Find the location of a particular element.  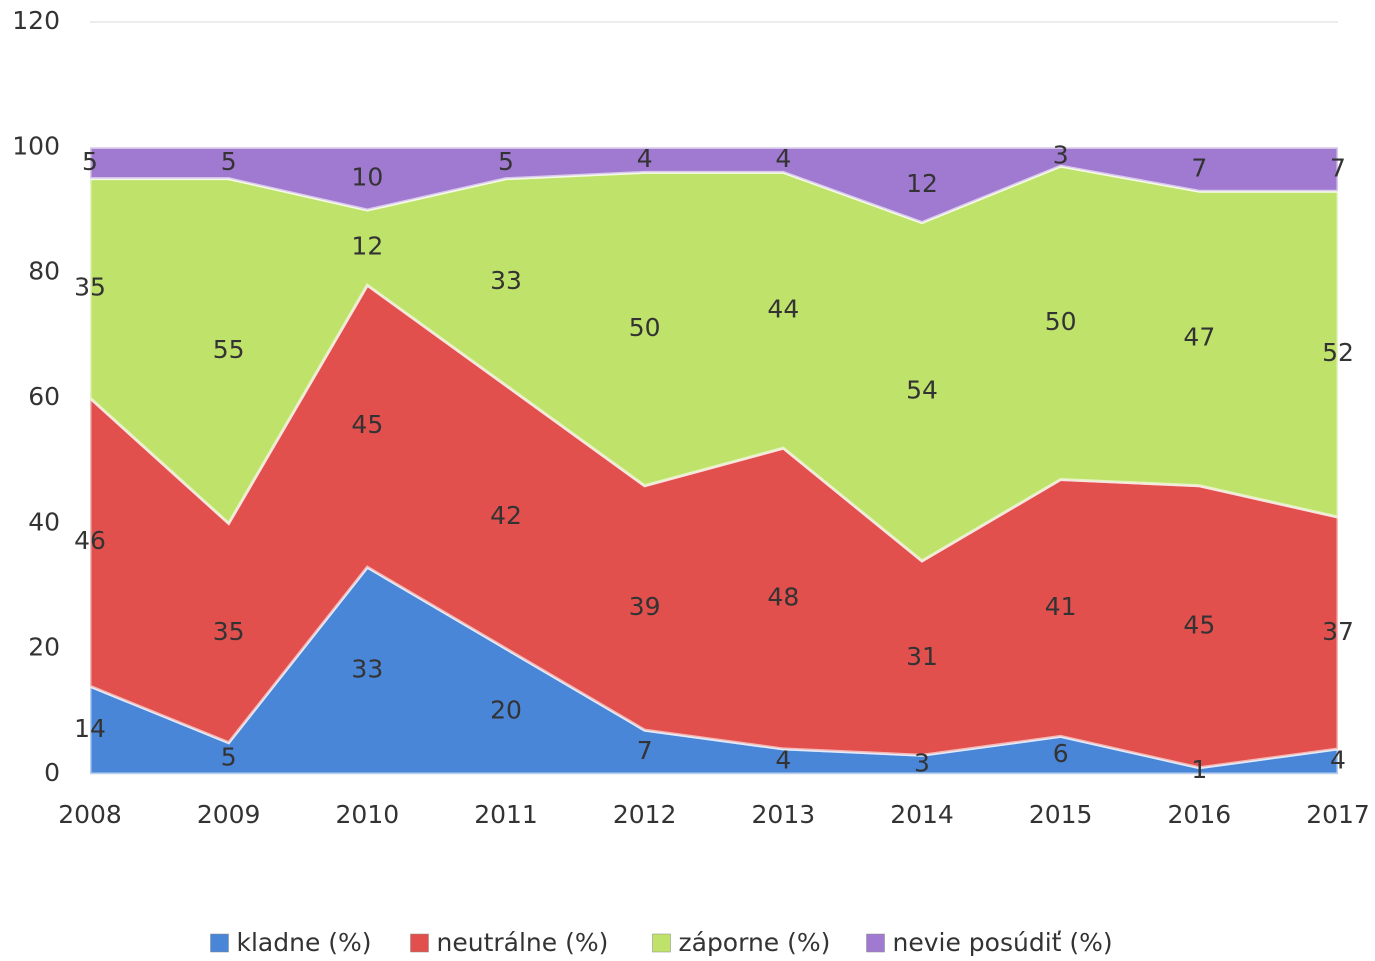

x-tick-label: 2010 is located at coordinates (368, 814).